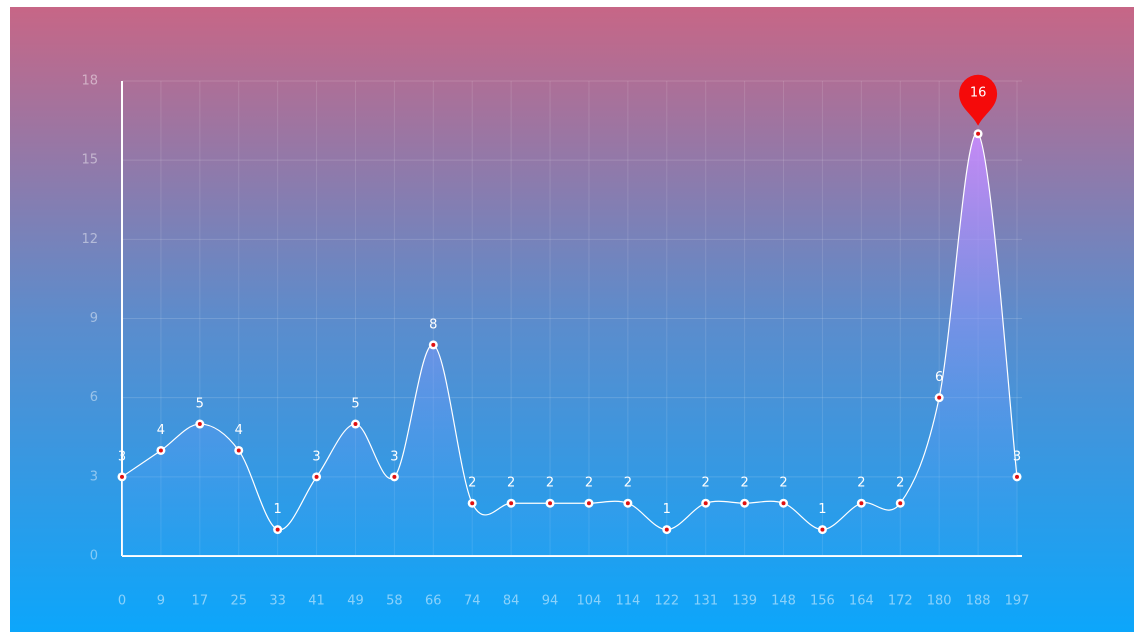  I want to click on x-tick-label: 41, so click(316, 601).